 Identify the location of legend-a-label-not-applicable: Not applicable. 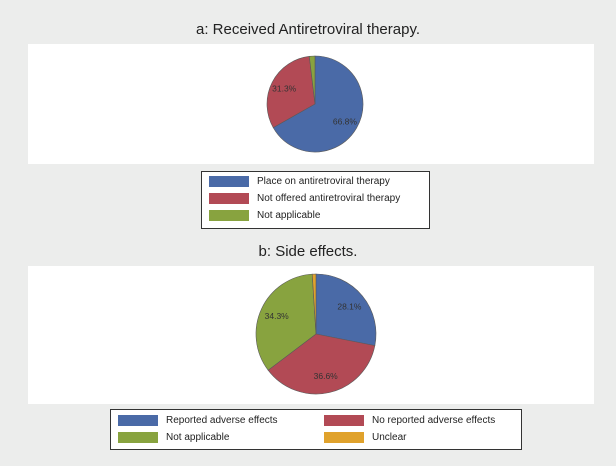
(289, 215).